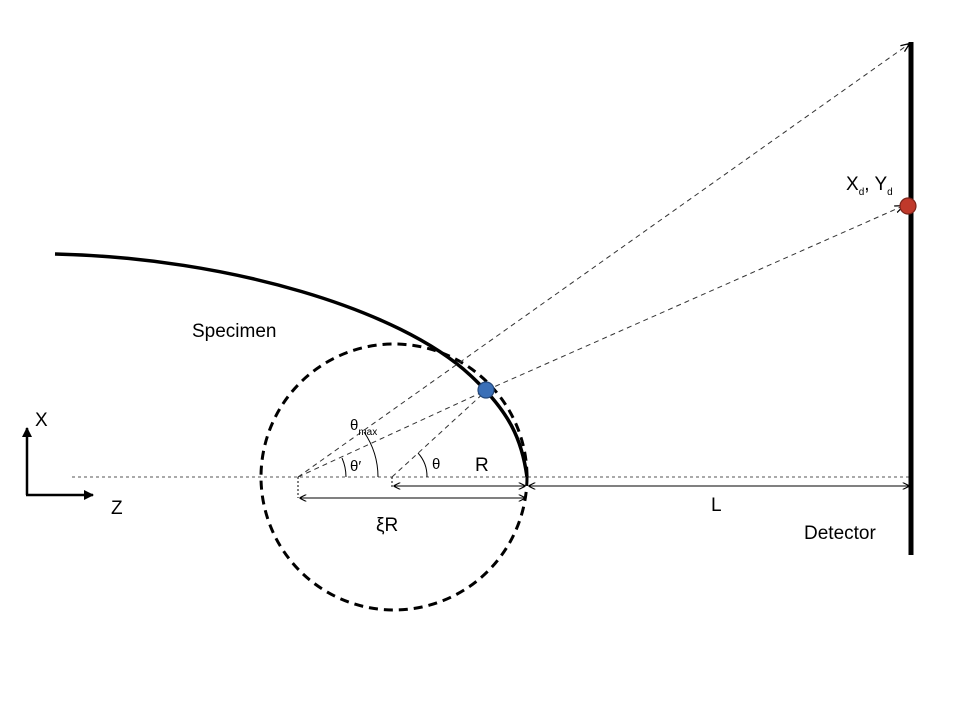 This screenshot has width=960, height=720. Describe the element at coordinates (890, 192) in the screenshot. I see `det-y-subscript: d` at that location.